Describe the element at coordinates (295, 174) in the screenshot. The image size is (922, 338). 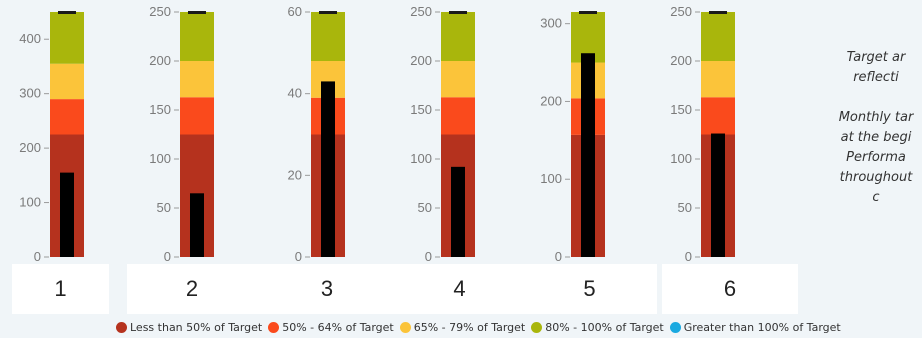
I see `chart-3-tick-label: 20` at that location.